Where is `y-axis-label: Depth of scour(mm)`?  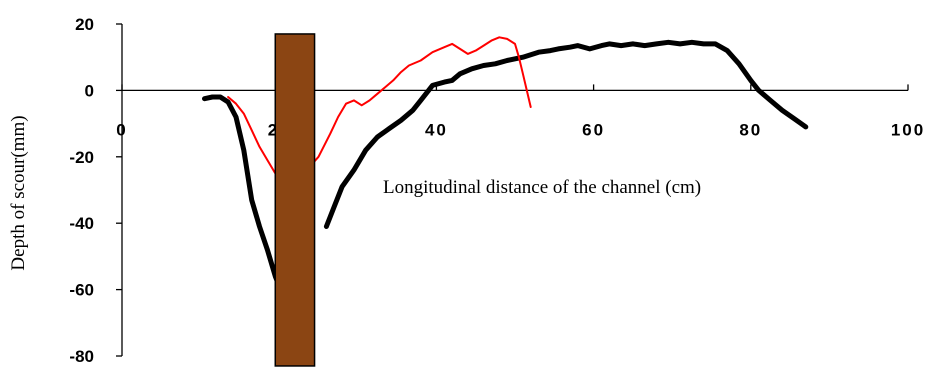 y-axis-label: Depth of scour(mm) is located at coordinates (18, 192).